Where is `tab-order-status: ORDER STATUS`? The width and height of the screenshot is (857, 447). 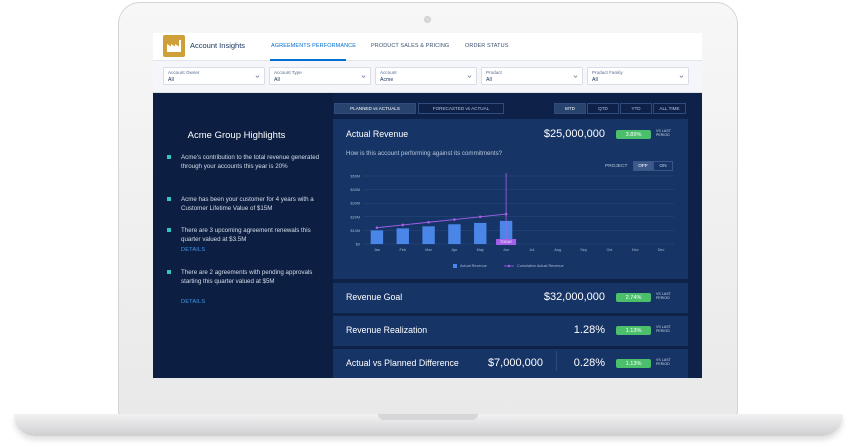
tab-order-status: ORDER STATUS is located at coordinates (487, 46).